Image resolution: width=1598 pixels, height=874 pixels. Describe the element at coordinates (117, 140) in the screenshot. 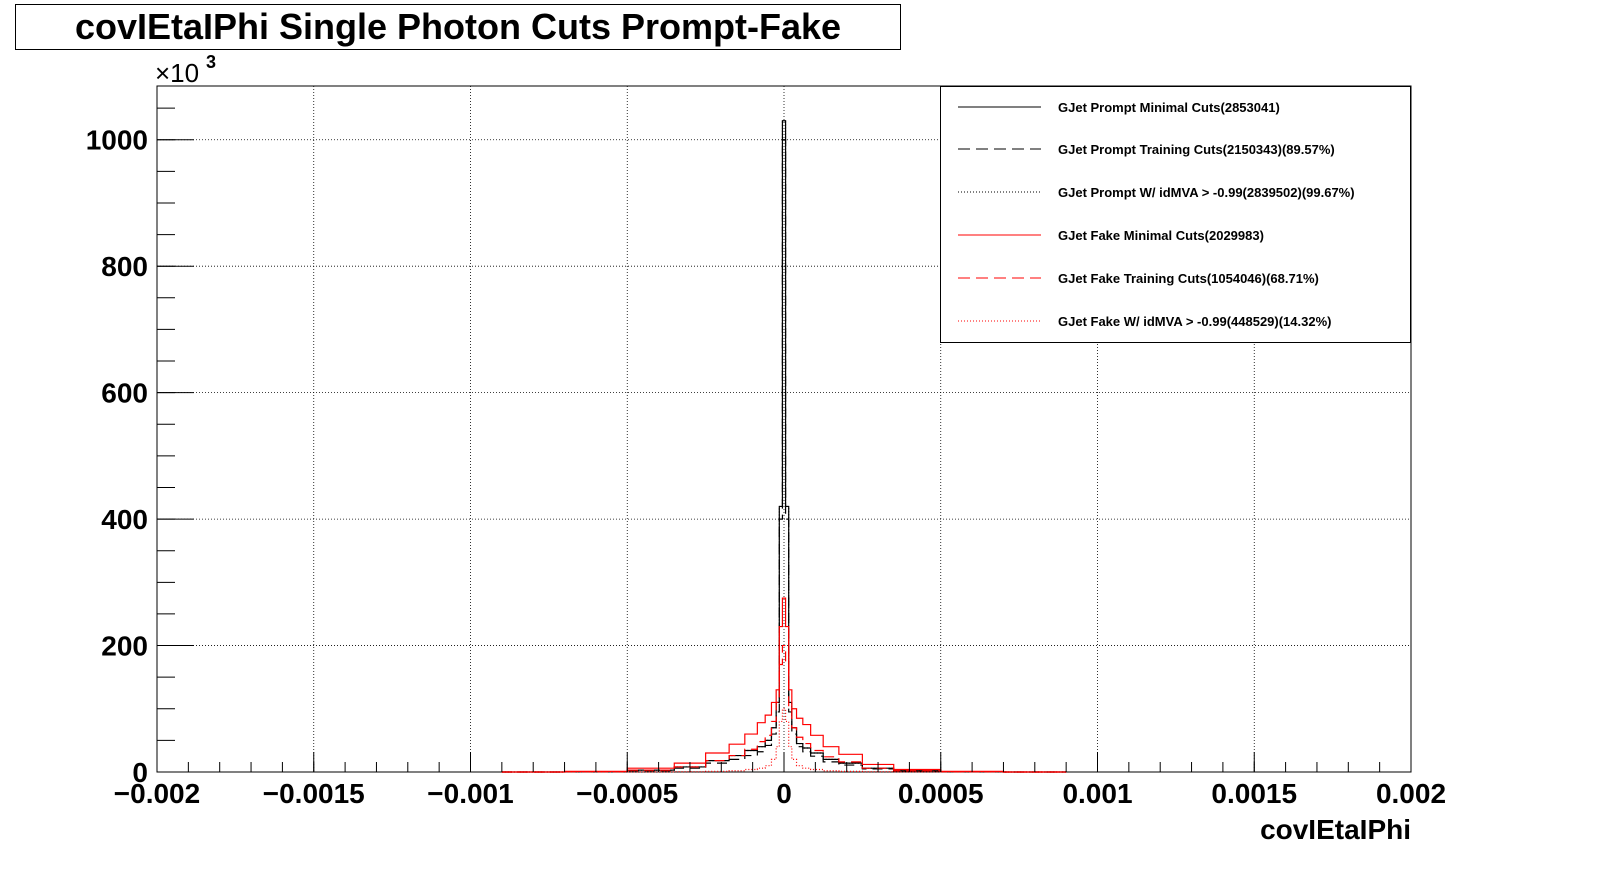

I see `y-tick-label: 1000` at that location.